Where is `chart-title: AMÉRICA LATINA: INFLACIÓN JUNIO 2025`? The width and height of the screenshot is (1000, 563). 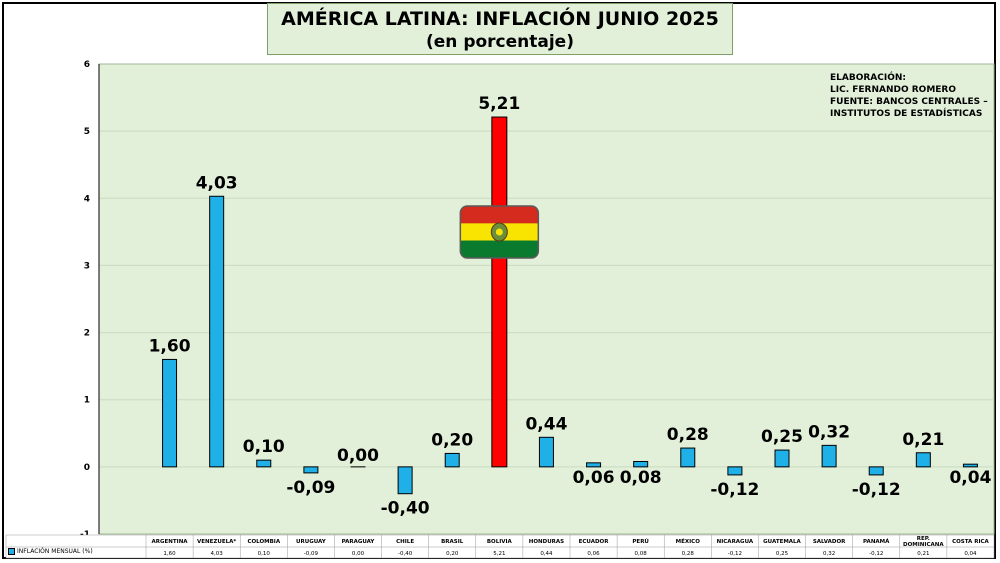
chart-title: AMÉRICA LATINA: INFLACIÓN JUNIO 2025 is located at coordinates (500, 19).